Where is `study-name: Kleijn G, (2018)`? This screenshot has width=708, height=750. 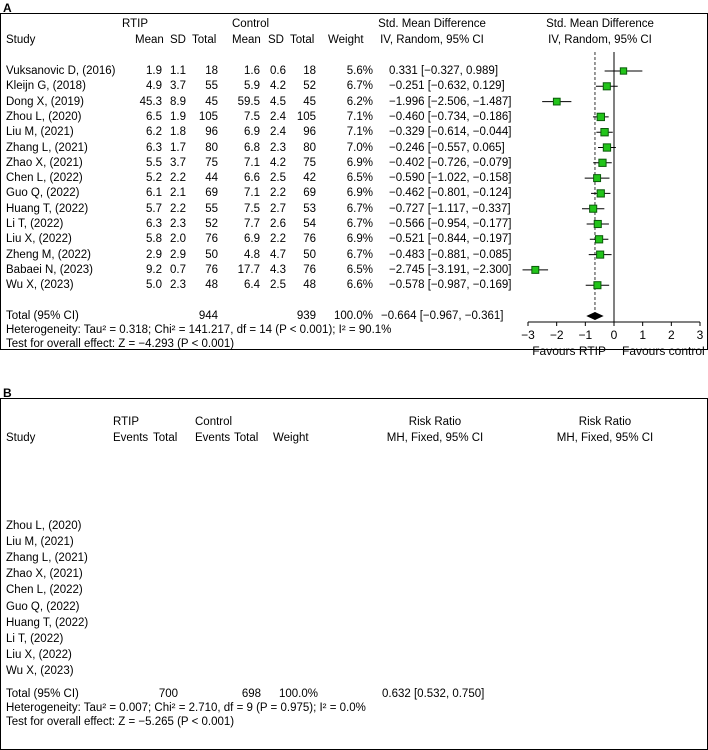 study-name: Kleijn G, (2018) is located at coordinates (46, 86).